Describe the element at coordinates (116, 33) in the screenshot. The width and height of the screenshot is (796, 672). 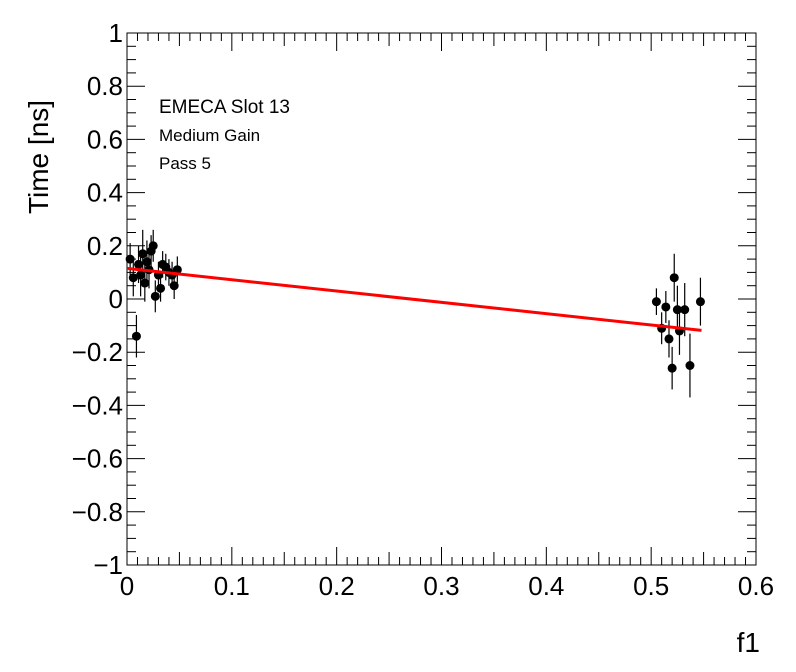
I see `y-tick-label: 1` at that location.